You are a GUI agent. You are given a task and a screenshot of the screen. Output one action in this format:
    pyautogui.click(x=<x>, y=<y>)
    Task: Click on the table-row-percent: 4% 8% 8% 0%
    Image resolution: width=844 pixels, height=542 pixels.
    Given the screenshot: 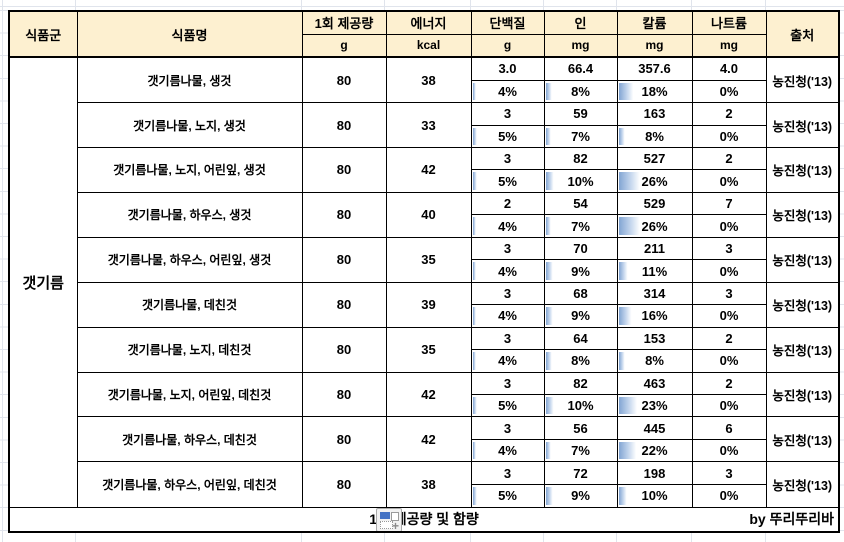 What is the action you would take?
    pyautogui.click(x=424, y=361)
    